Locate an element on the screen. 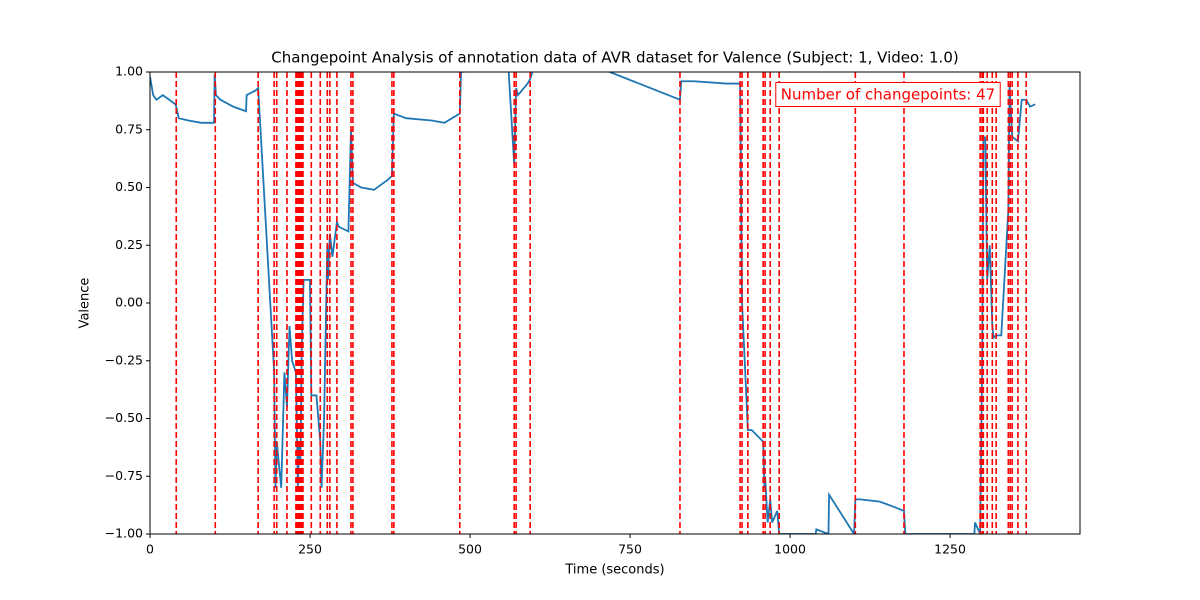  x-tick-label: 1000 is located at coordinates (790, 549).